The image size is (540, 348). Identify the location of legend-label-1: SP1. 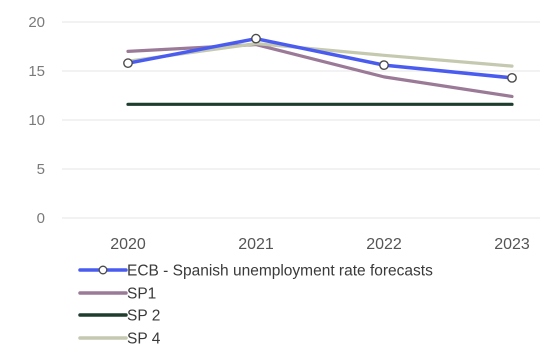
(141, 294).